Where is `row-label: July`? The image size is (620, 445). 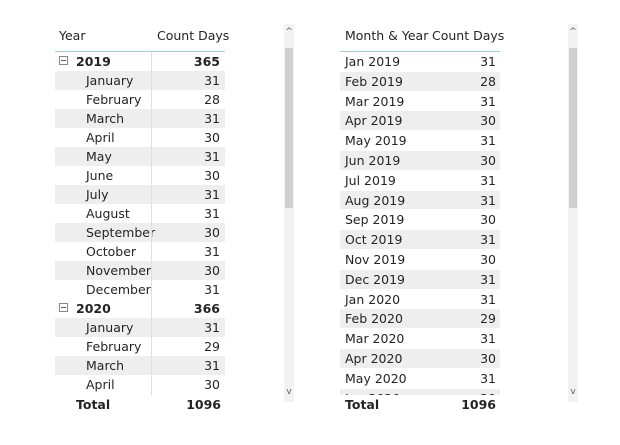
row-label: July is located at coordinates (97, 194).